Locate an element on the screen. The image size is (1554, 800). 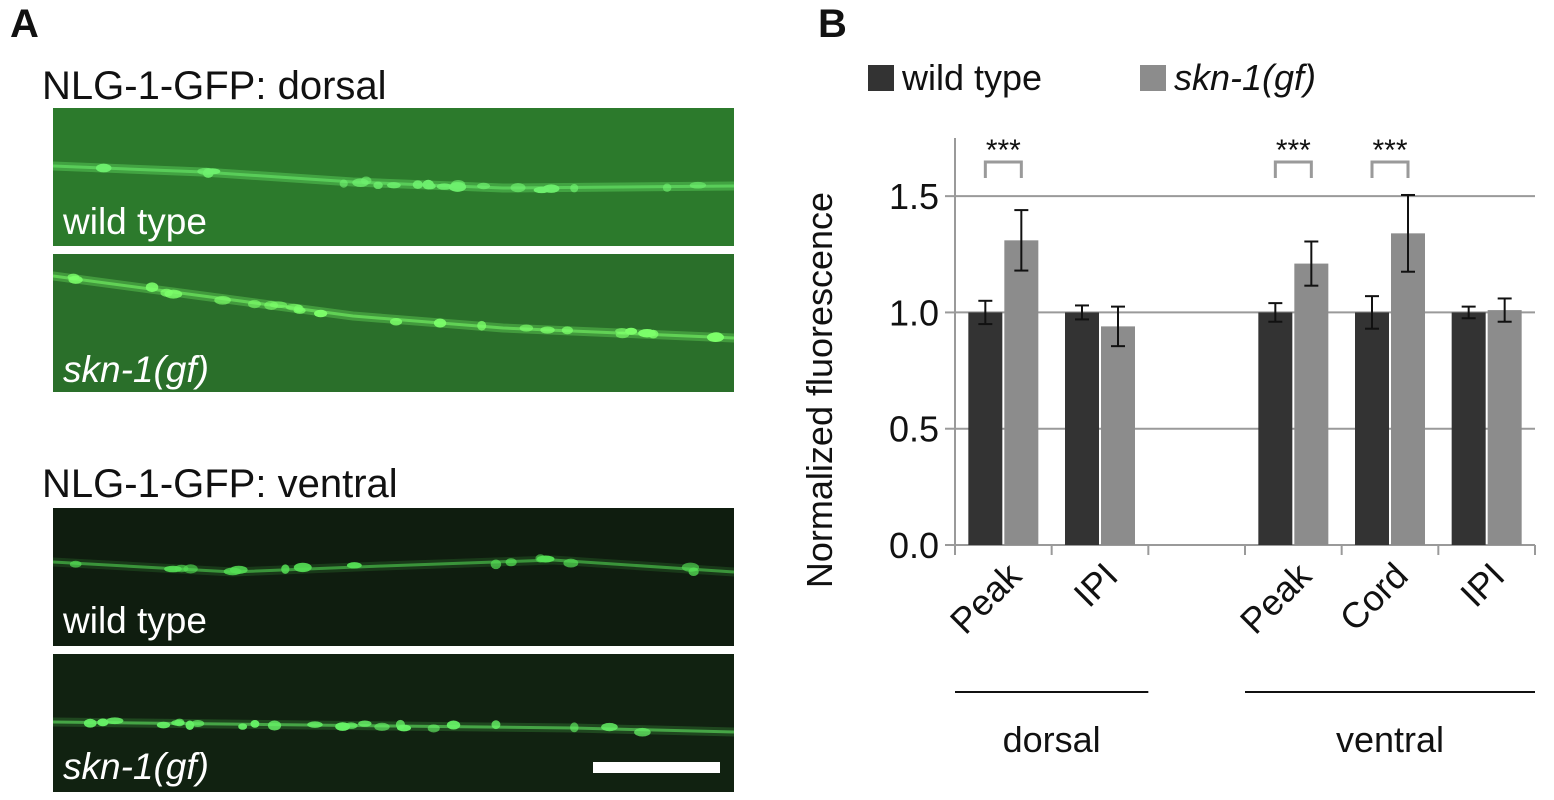
panel-a-letter: A is located at coordinates (24, 24).